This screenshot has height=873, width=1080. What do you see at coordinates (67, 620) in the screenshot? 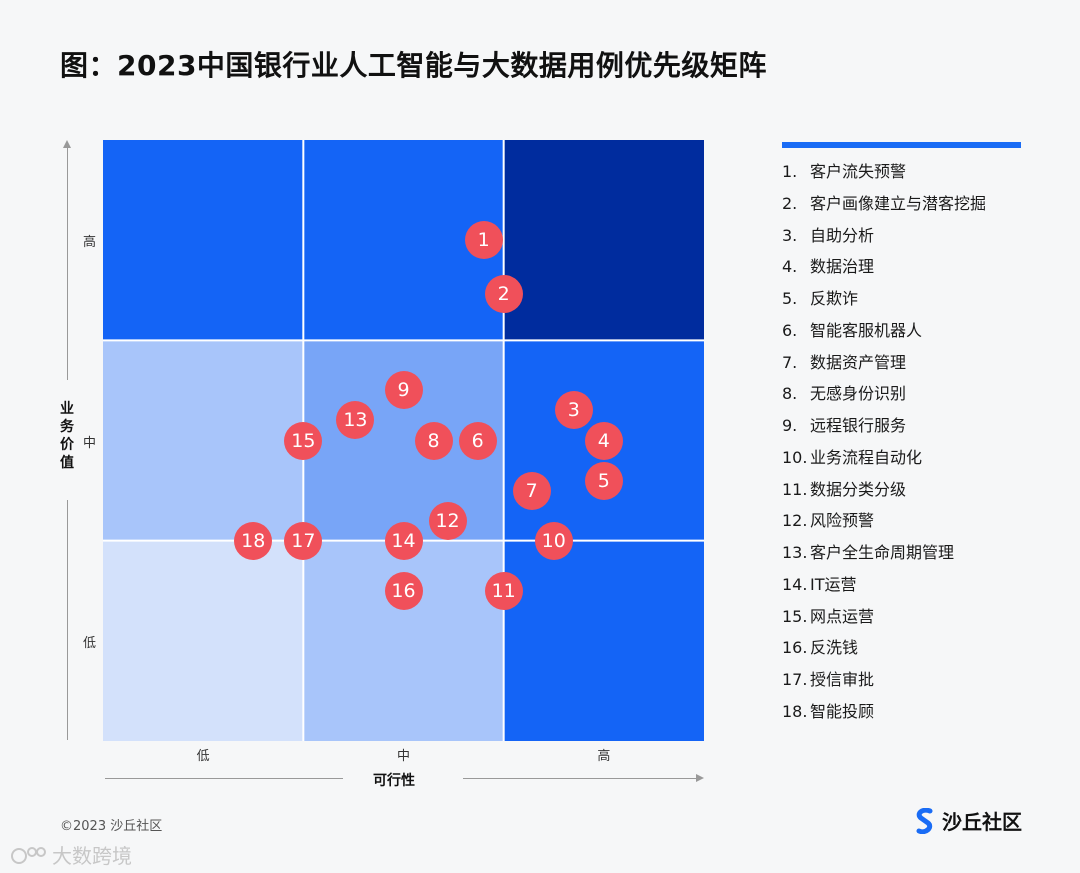
I see `y-axis-line-bottom` at bounding box center [67, 620].